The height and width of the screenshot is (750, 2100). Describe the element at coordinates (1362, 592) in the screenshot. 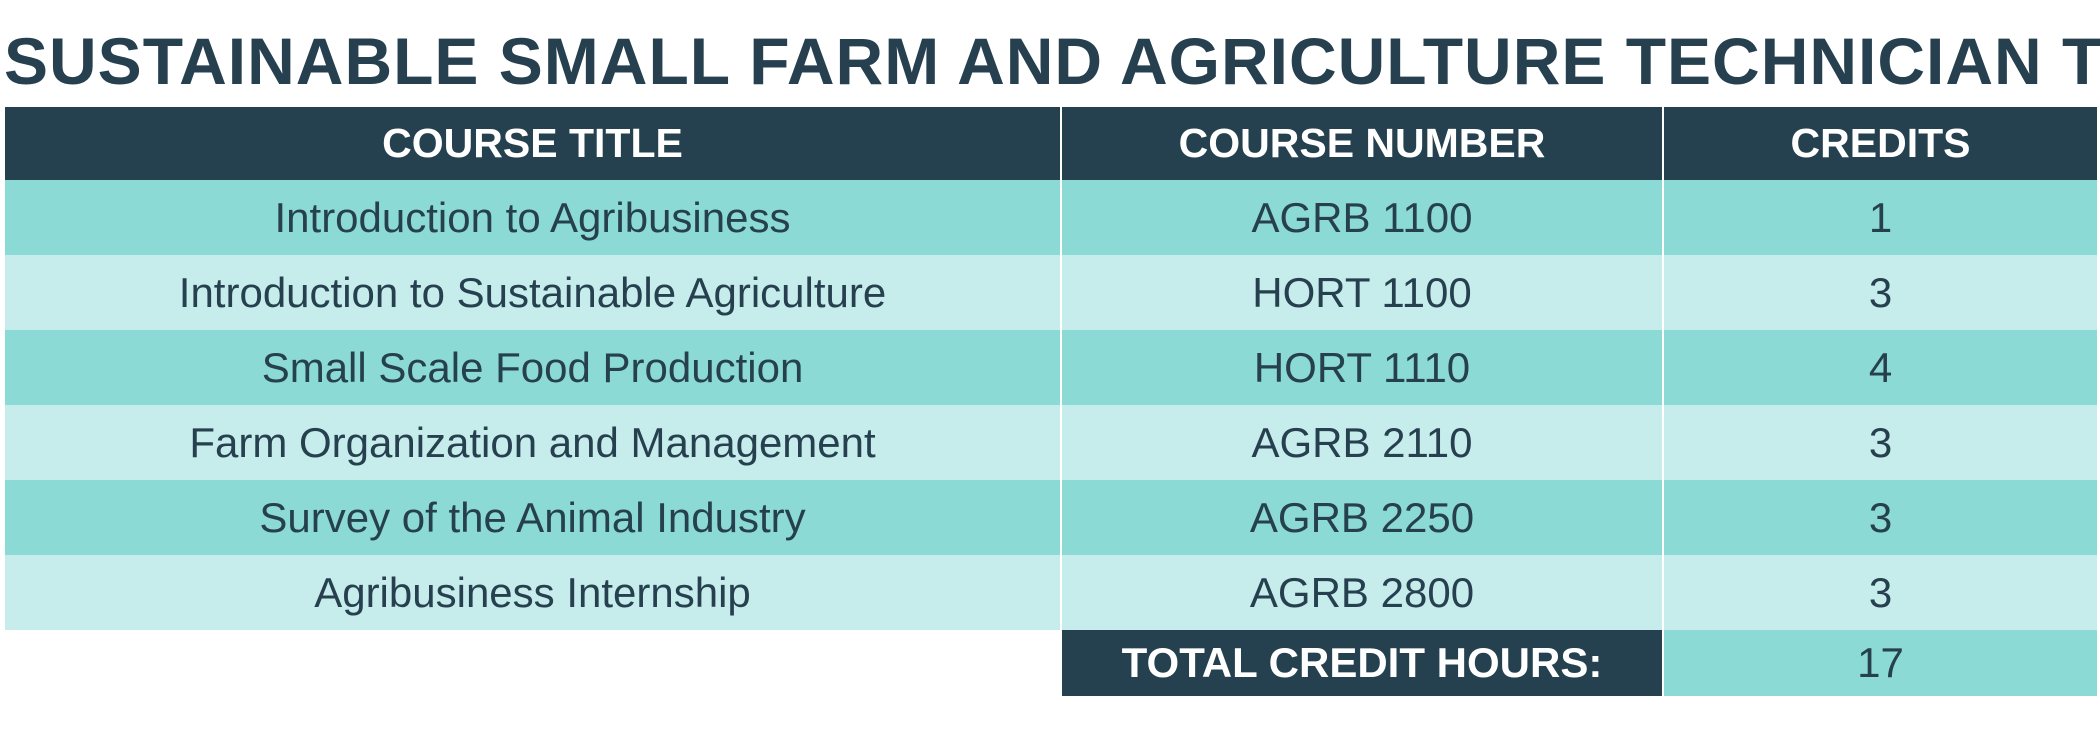

I see `table-cell-course-number: AGRB 2800` at that location.